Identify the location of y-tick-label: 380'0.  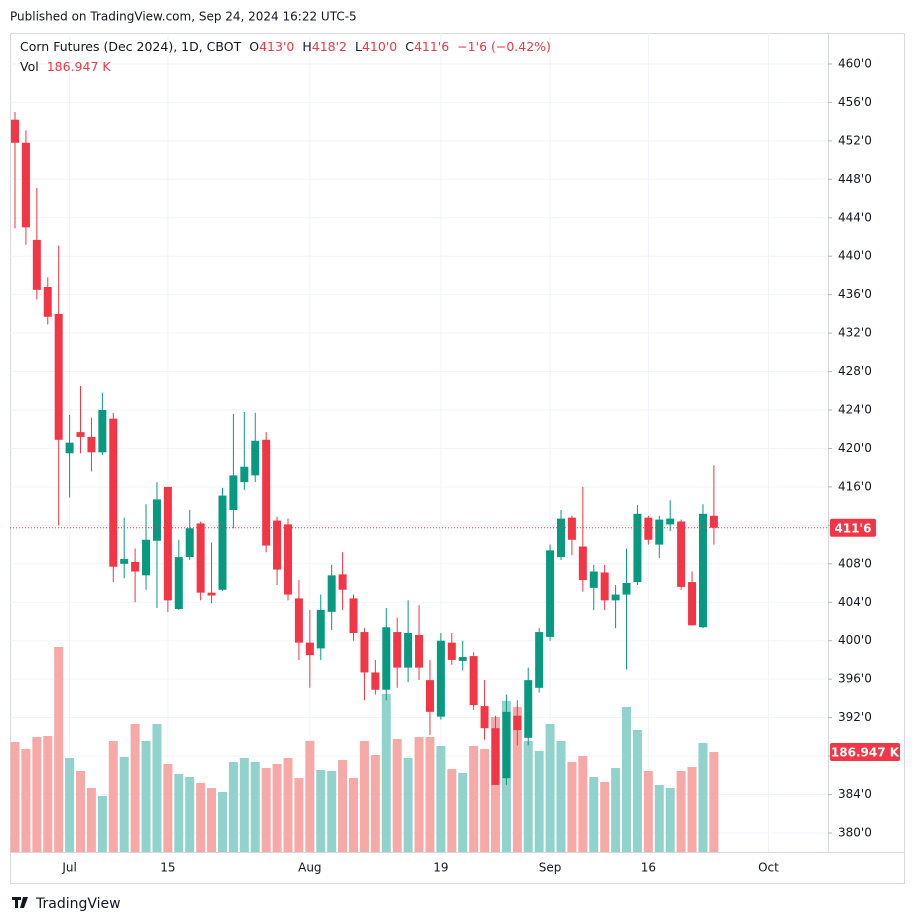
(855, 832).